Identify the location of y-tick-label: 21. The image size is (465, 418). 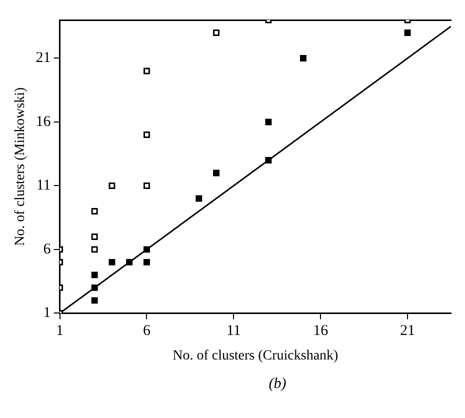
(43, 58).